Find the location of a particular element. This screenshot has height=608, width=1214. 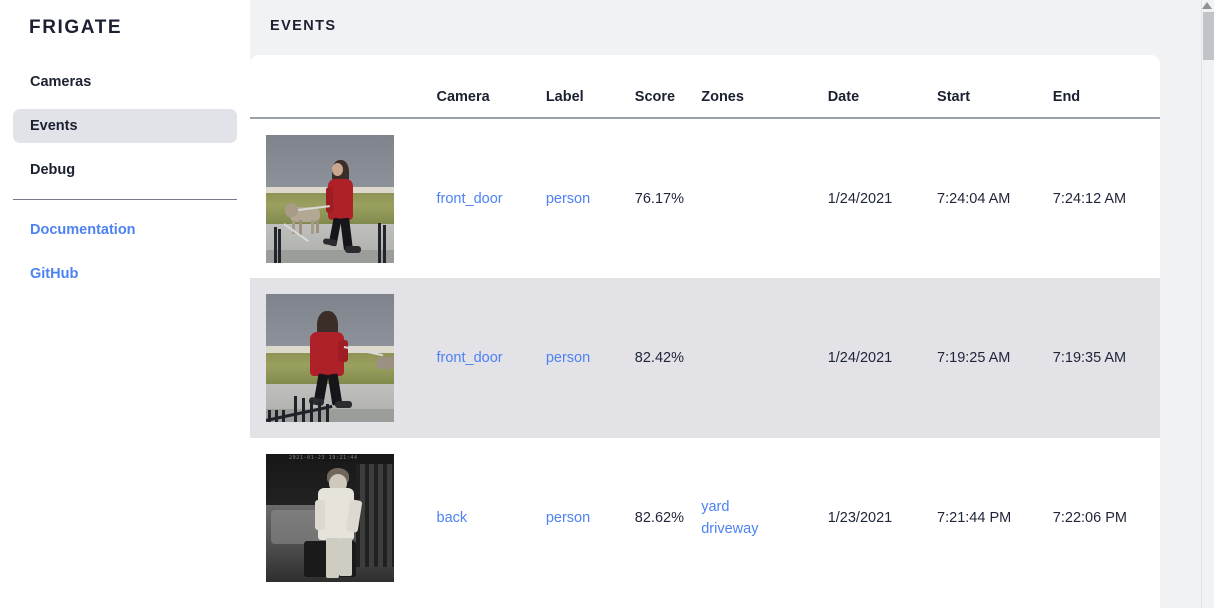

event-zones-cell: yard driveway is located at coordinates (764, 518).